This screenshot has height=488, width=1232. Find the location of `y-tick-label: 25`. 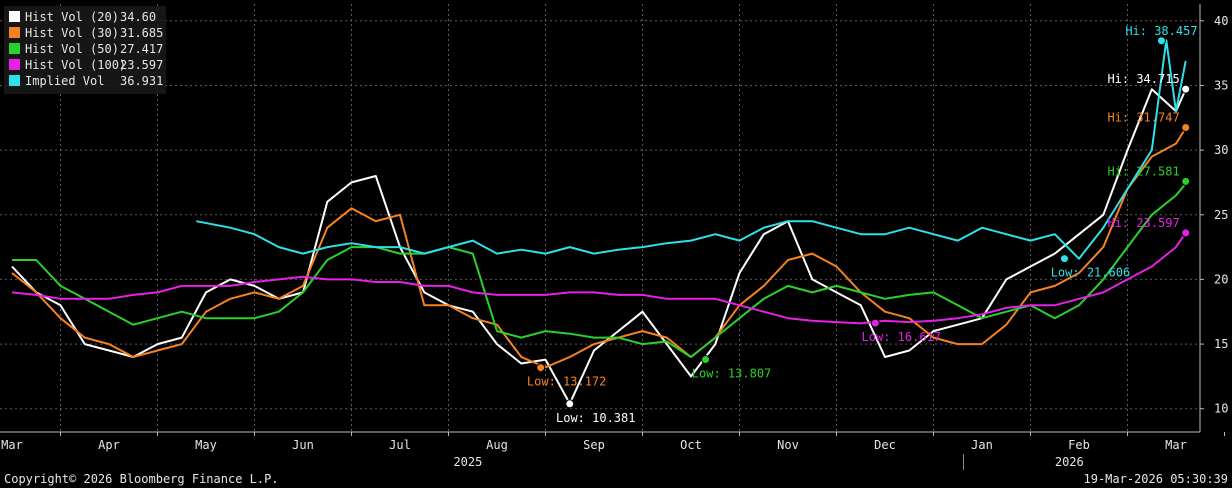

y-tick-label: 25 is located at coordinates (1221, 215).